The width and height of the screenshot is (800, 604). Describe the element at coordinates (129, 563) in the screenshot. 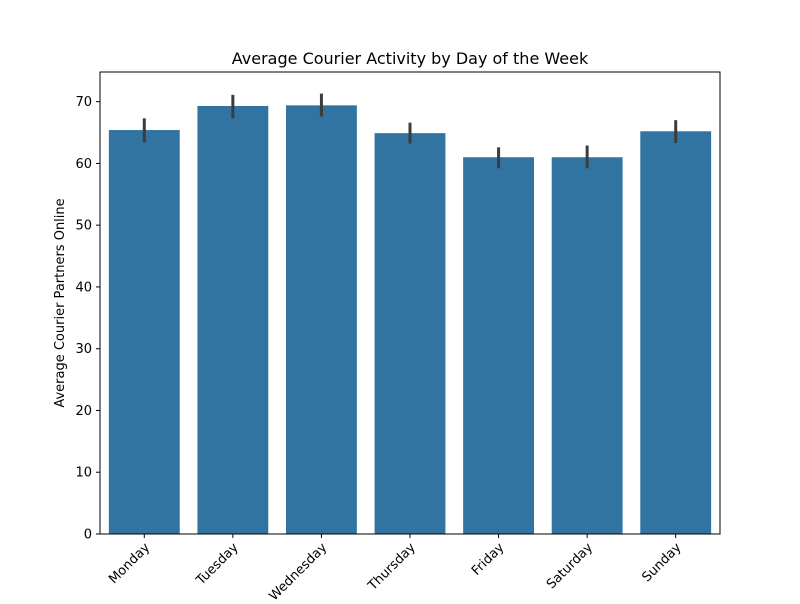

I see `x-tick-label-monday: Monday` at that location.